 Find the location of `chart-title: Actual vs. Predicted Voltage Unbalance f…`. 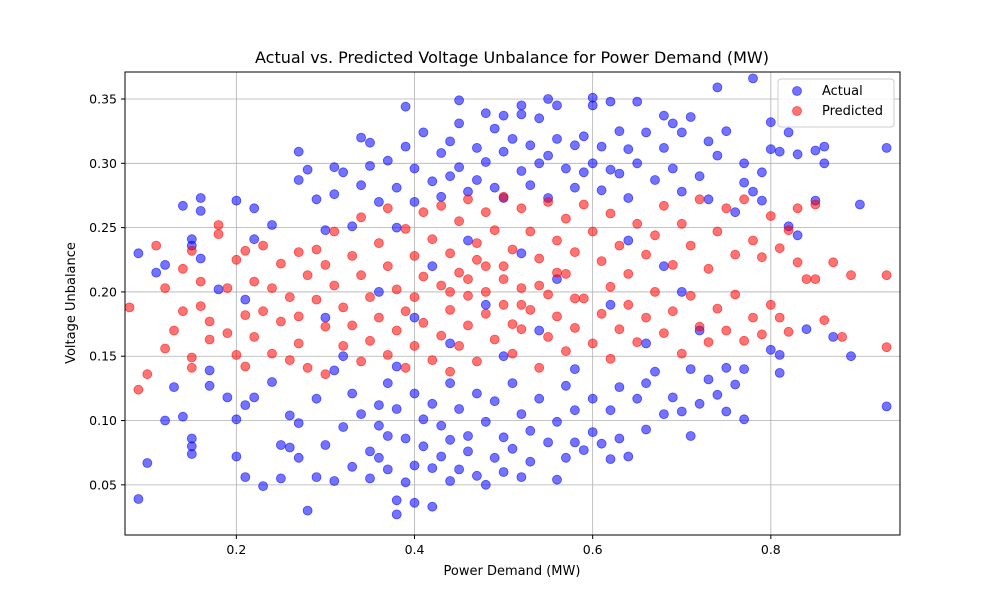

chart-title: Actual vs. Predicted Voltage Unbalance f… is located at coordinates (512, 57).